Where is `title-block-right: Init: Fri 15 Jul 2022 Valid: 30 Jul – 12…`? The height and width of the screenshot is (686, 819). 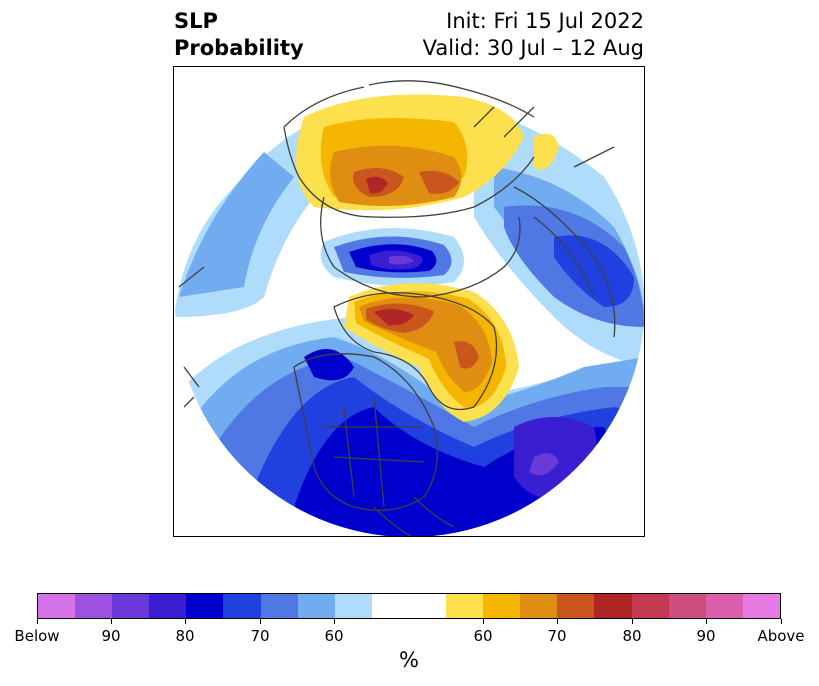 title-block-right: Init: Fri 15 Jul 2022 Valid: 30 Jul – 12… is located at coordinates (533, 35).